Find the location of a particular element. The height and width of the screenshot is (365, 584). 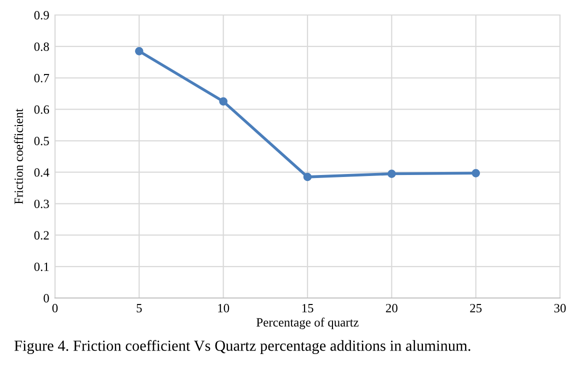

x-tick-label: 10 is located at coordinates (224, 308).